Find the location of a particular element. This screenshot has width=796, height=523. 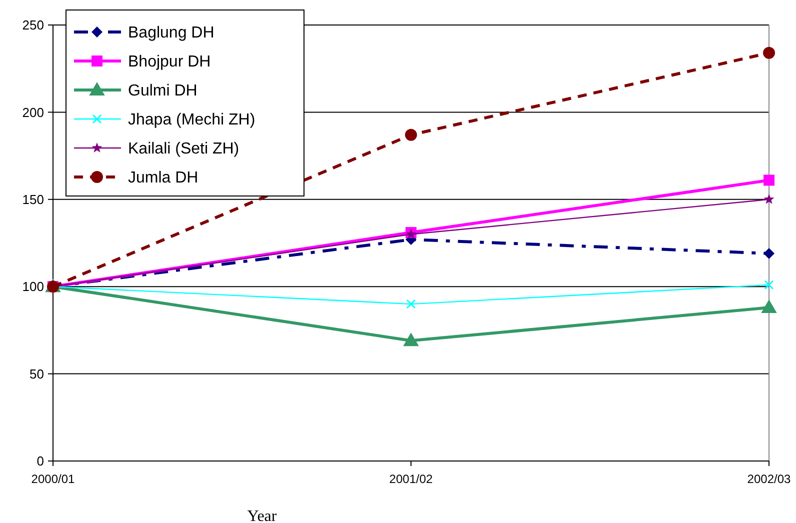

y-tick-label: 100 is located at coordinates (33, 286).